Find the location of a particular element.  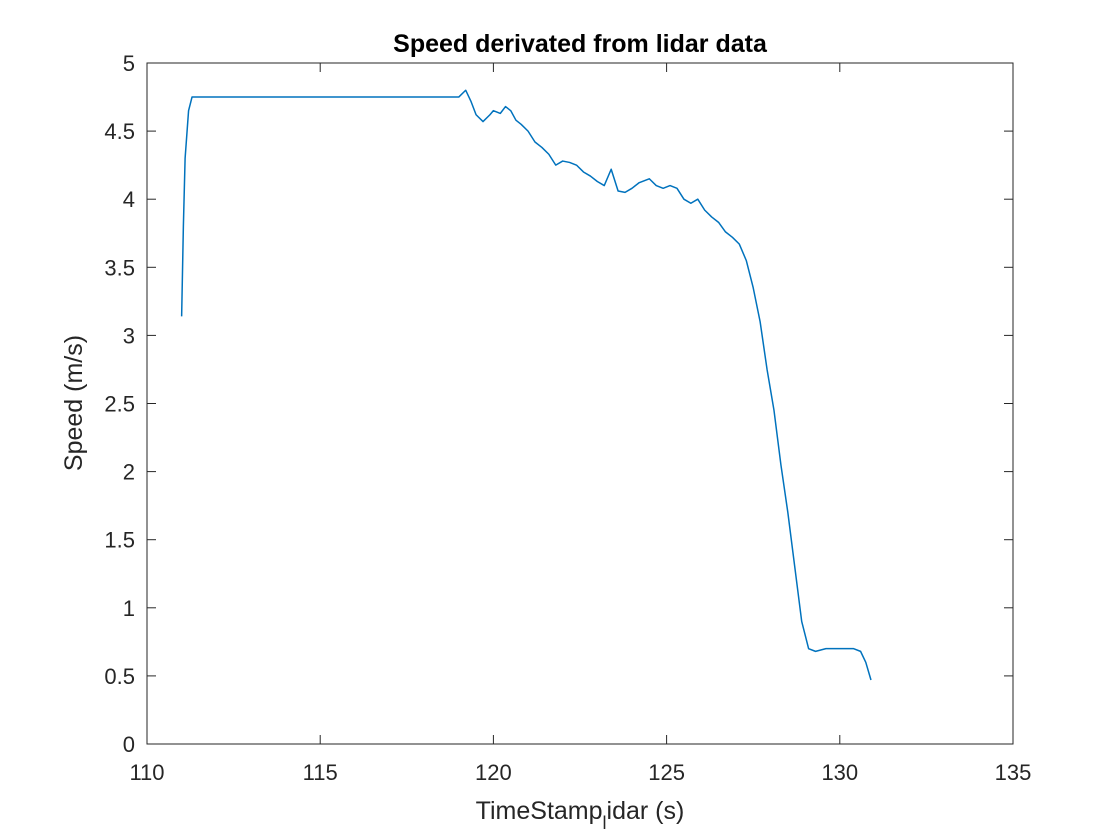

x-tick-label: 130 is located at coordinates (839, 772).